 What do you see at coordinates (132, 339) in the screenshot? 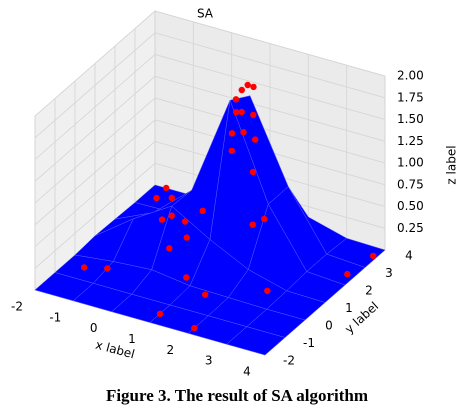
I see `x-tick-label: 1` at bounding box center [132, 339].